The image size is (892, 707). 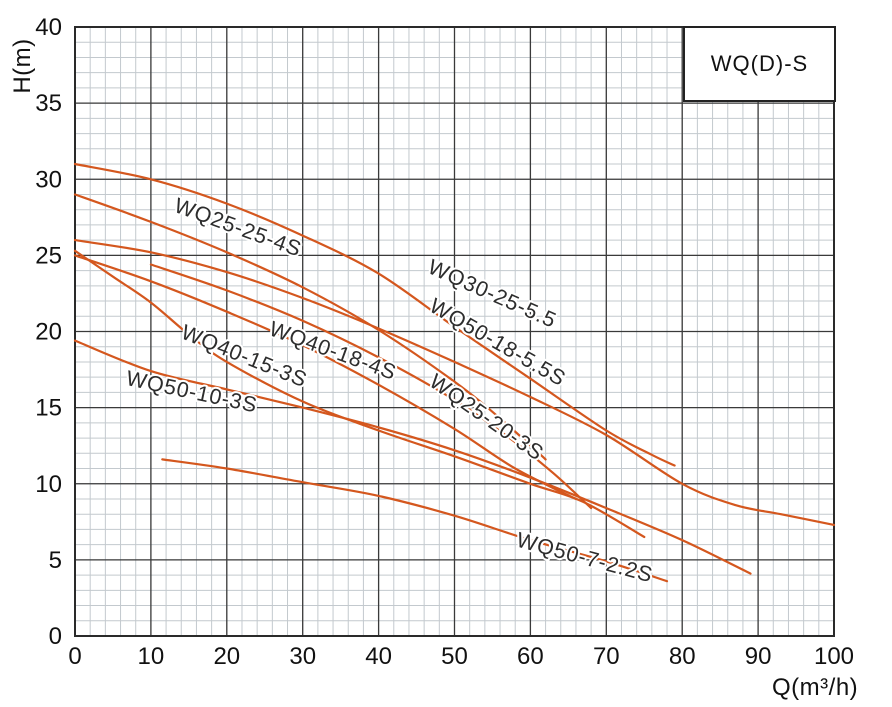 I want to click on x-tick-label: 70, so click(x=606, y=656).